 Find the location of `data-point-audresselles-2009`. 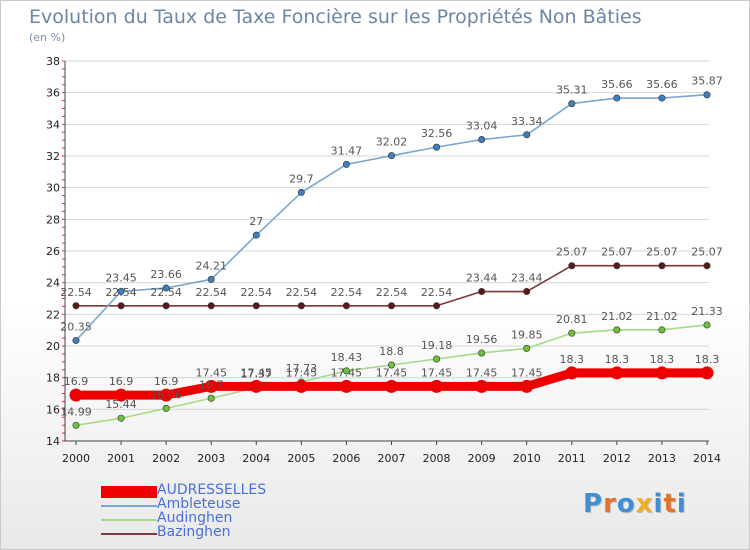

data-point-audresselles-2009 is located at coordinates (482, 386).